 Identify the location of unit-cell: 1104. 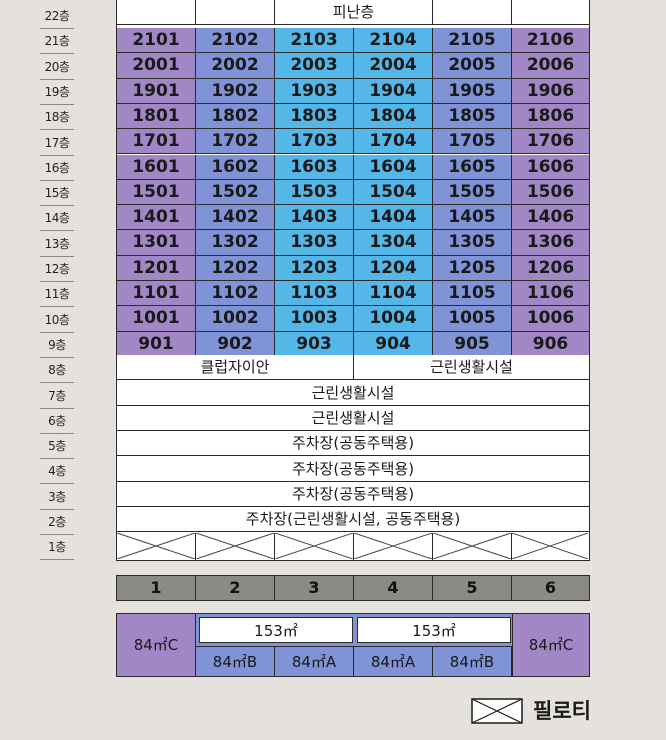
(393, 294).